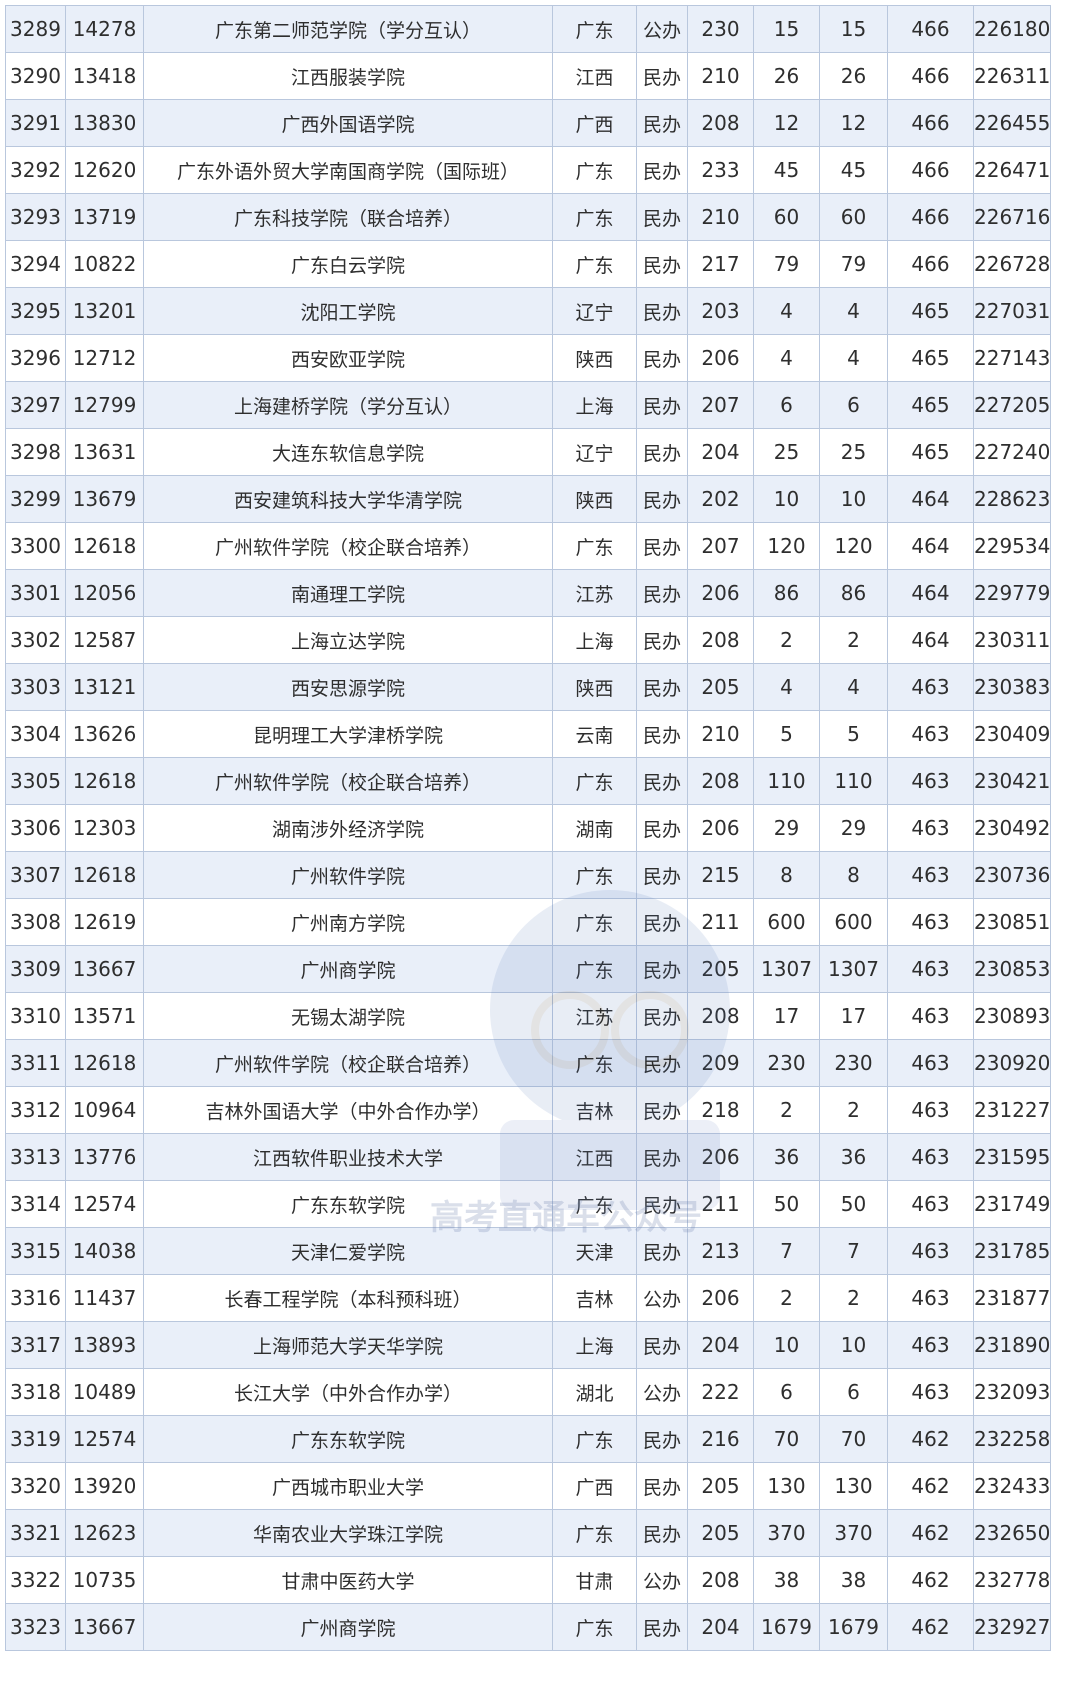  What do you see at coordinates (35, 1157) in the screenshot?
I see `cell-rank: 3313` at bounding box center [35, 1157].